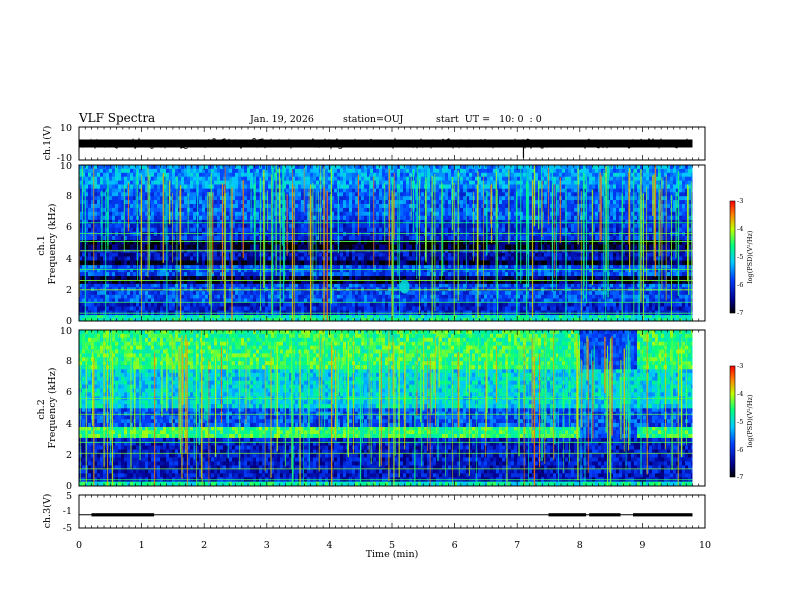  I want to click on ch1-waveform-ylabel: ch.1(V), so click(47, 143).